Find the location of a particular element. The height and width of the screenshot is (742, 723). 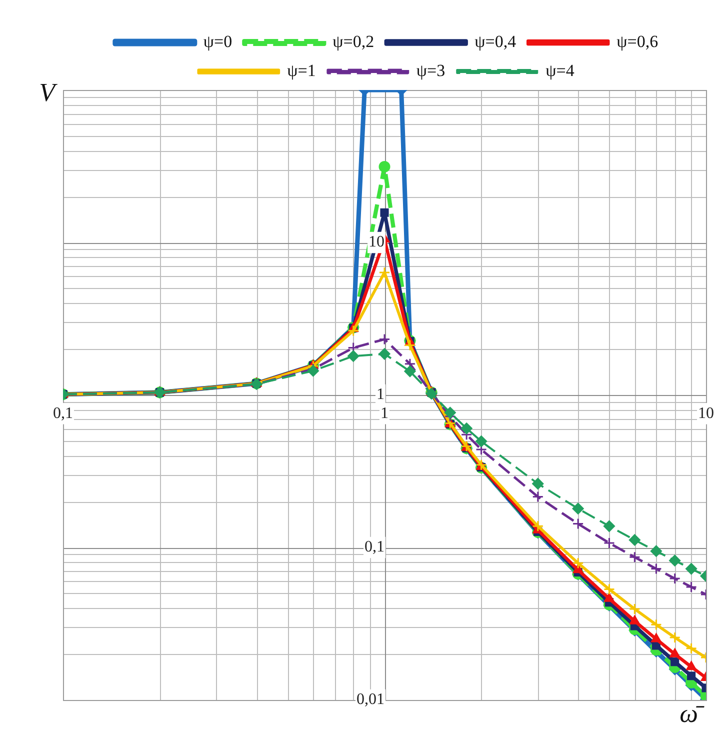

y-tick-label: 0,1 is located at coordinates (374, 547).